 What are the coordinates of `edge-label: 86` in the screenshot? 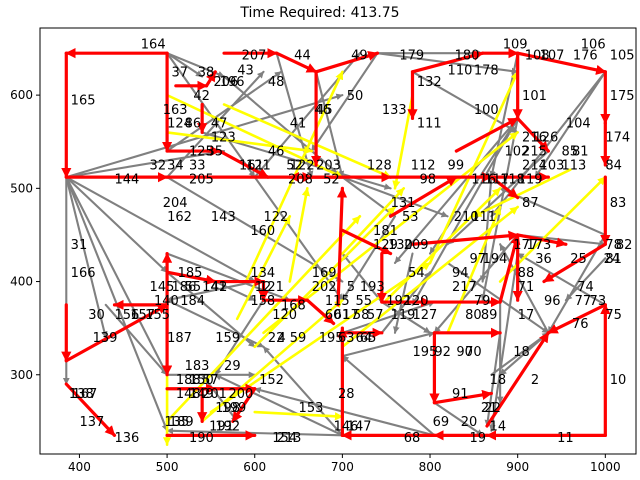 It's located at (193, 124).